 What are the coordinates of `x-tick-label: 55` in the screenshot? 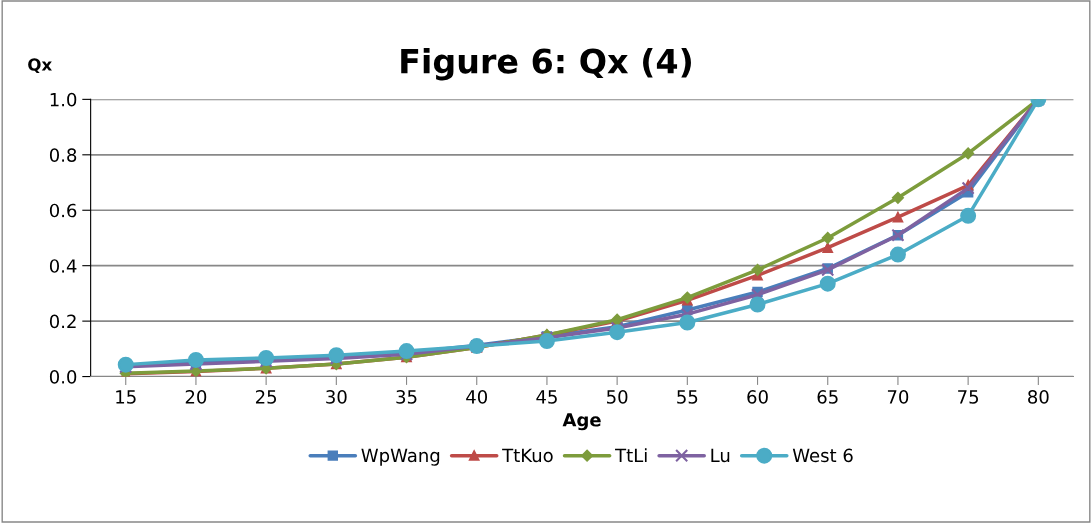 It's located at (687, 397).